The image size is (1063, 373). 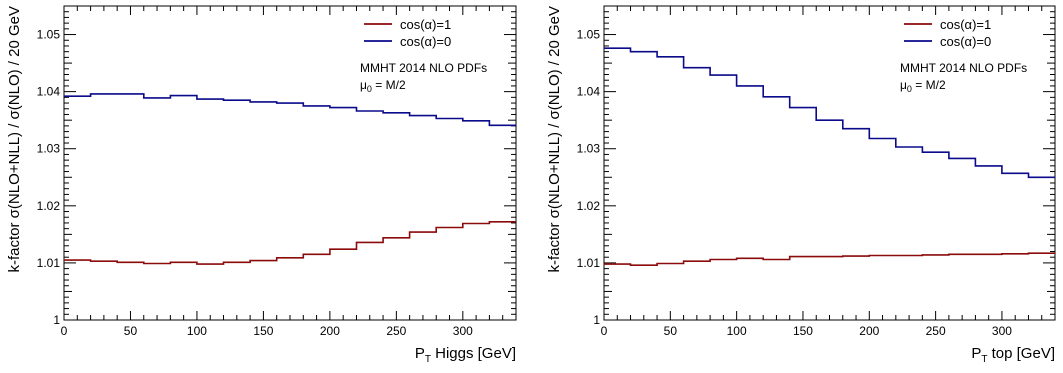 What do you see at coordinates (465, 355) in the screenshot?
I see `x-axis-label: PT Higgs [GeV]` at bounding box center [465, 355].